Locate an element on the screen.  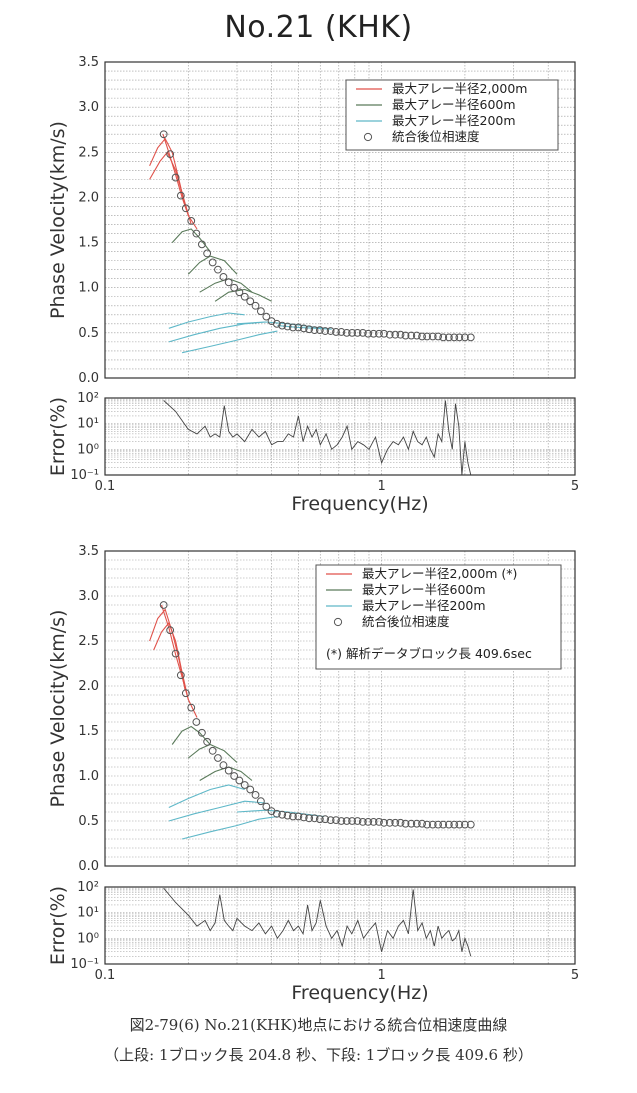
legend-entry: 統合後位相速度 is located at coordinates (406, 621).